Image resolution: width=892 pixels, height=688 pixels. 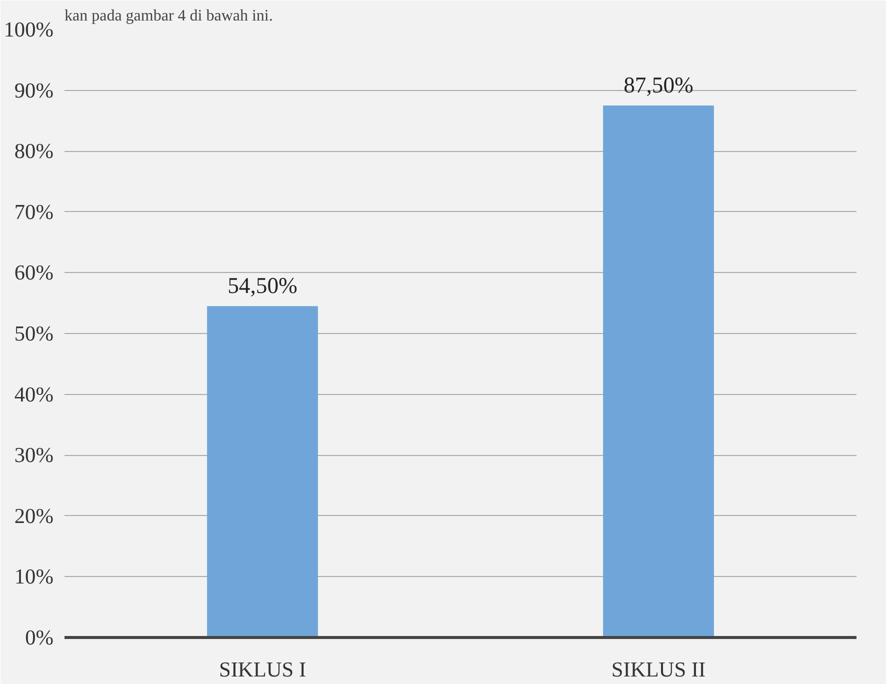 What do you see at coordinates (263, 285) in the screenshot?
I see `data-label: 54,50%` at bounding box center [263, 285].